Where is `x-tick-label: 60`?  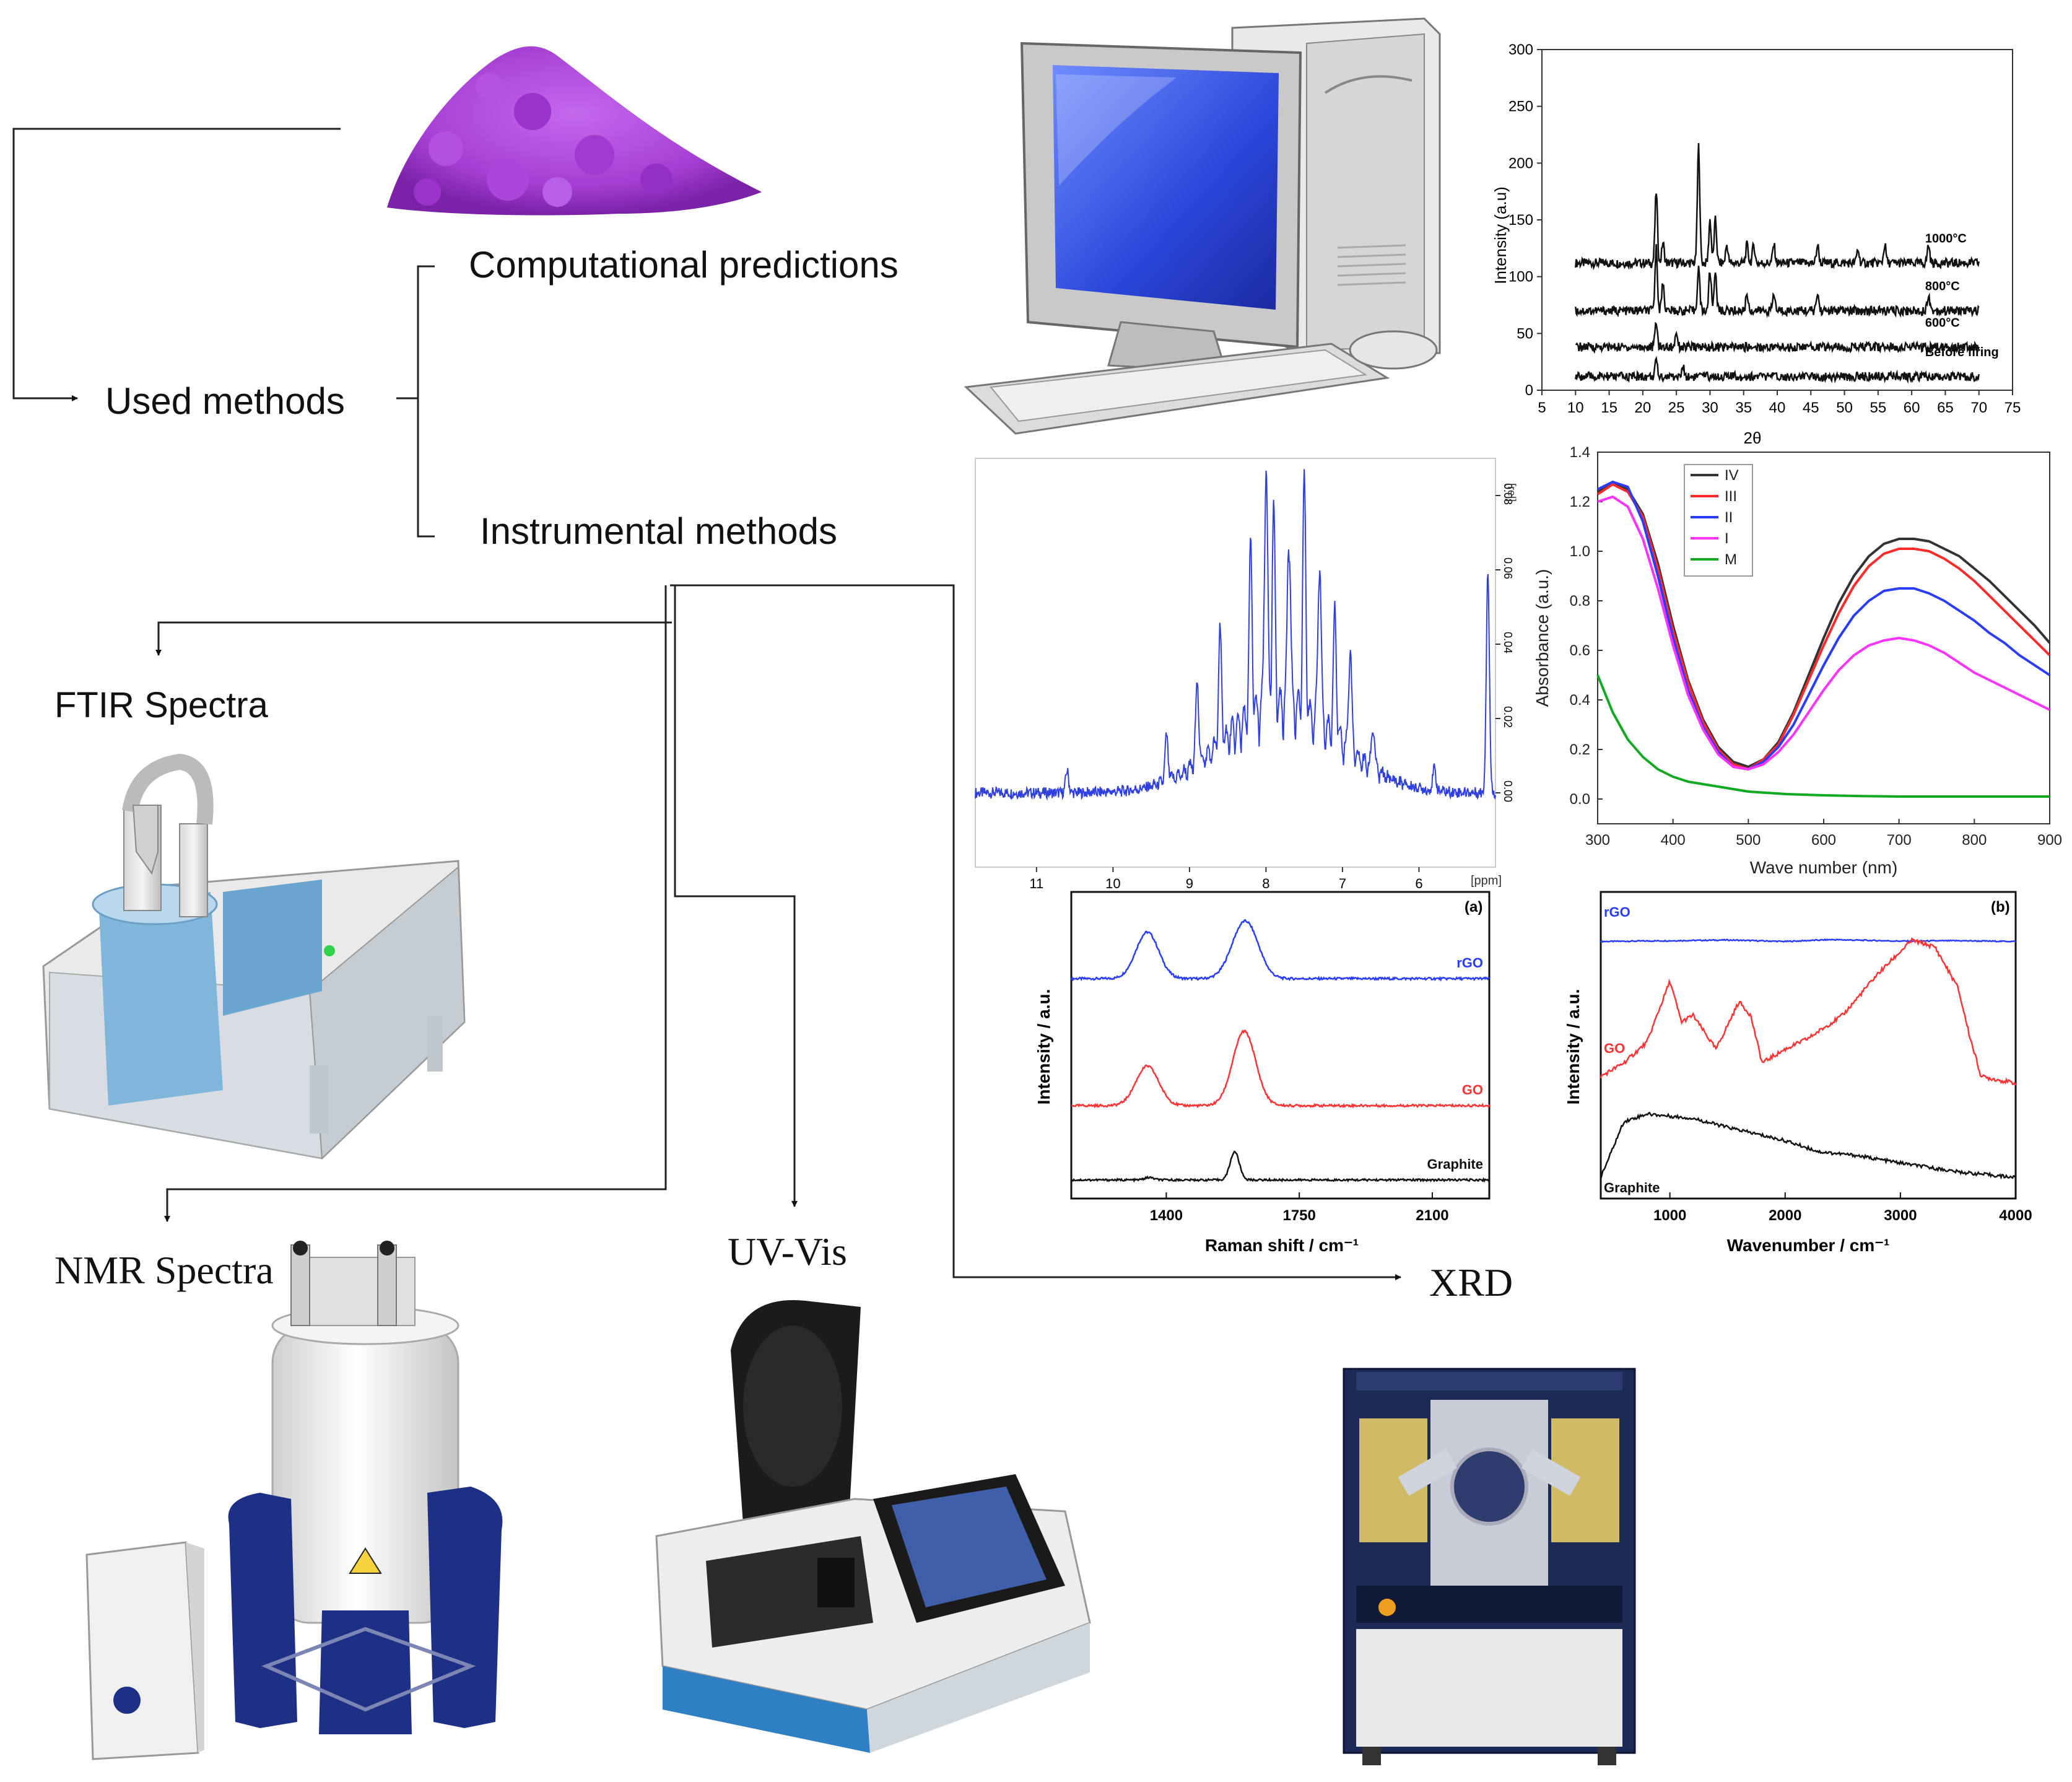 x-tick-label: 60 is located at coordinates (1912, 408).